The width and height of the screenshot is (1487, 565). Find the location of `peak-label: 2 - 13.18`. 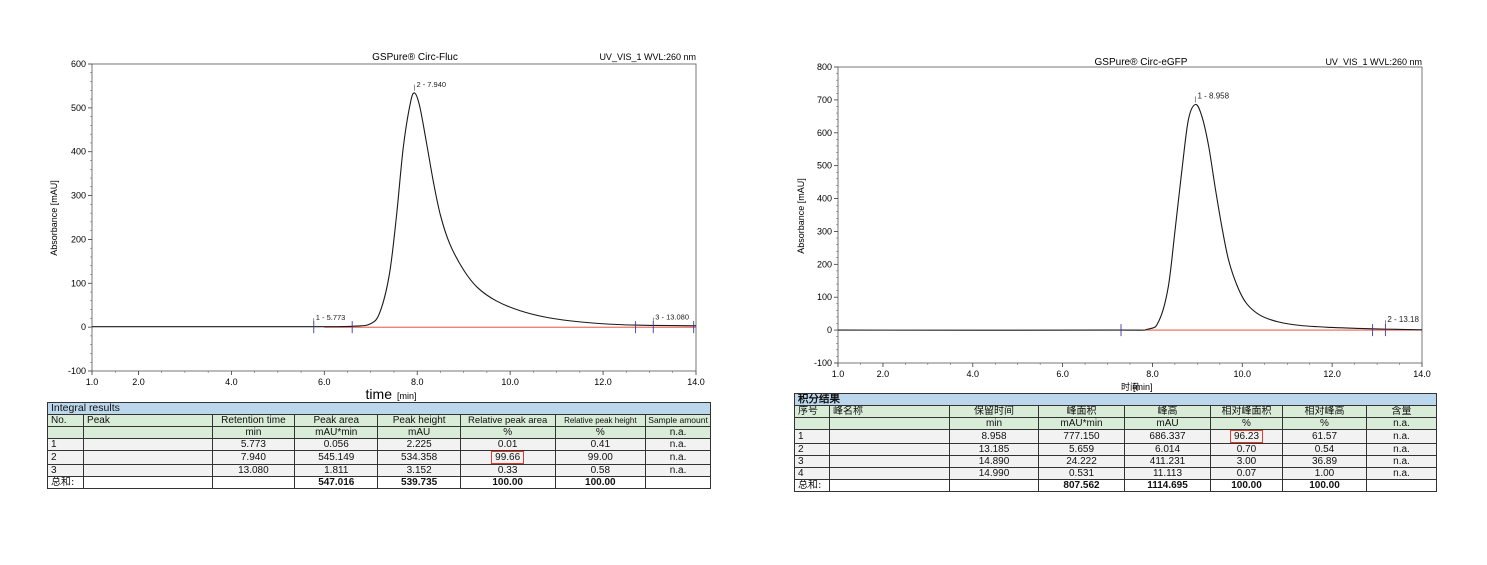

peak-label: 2 - 13.18 is located at coordinates (1403, 319).